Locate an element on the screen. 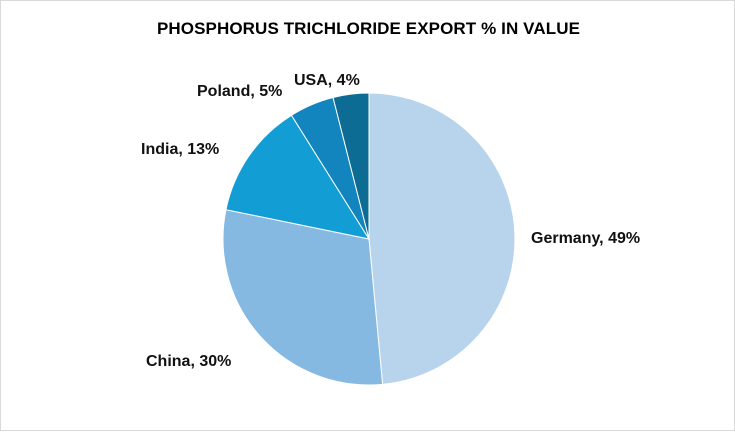 The image size is (735, 432). data-label-poland: Poland, 5% is located at coordinates (239, 91).